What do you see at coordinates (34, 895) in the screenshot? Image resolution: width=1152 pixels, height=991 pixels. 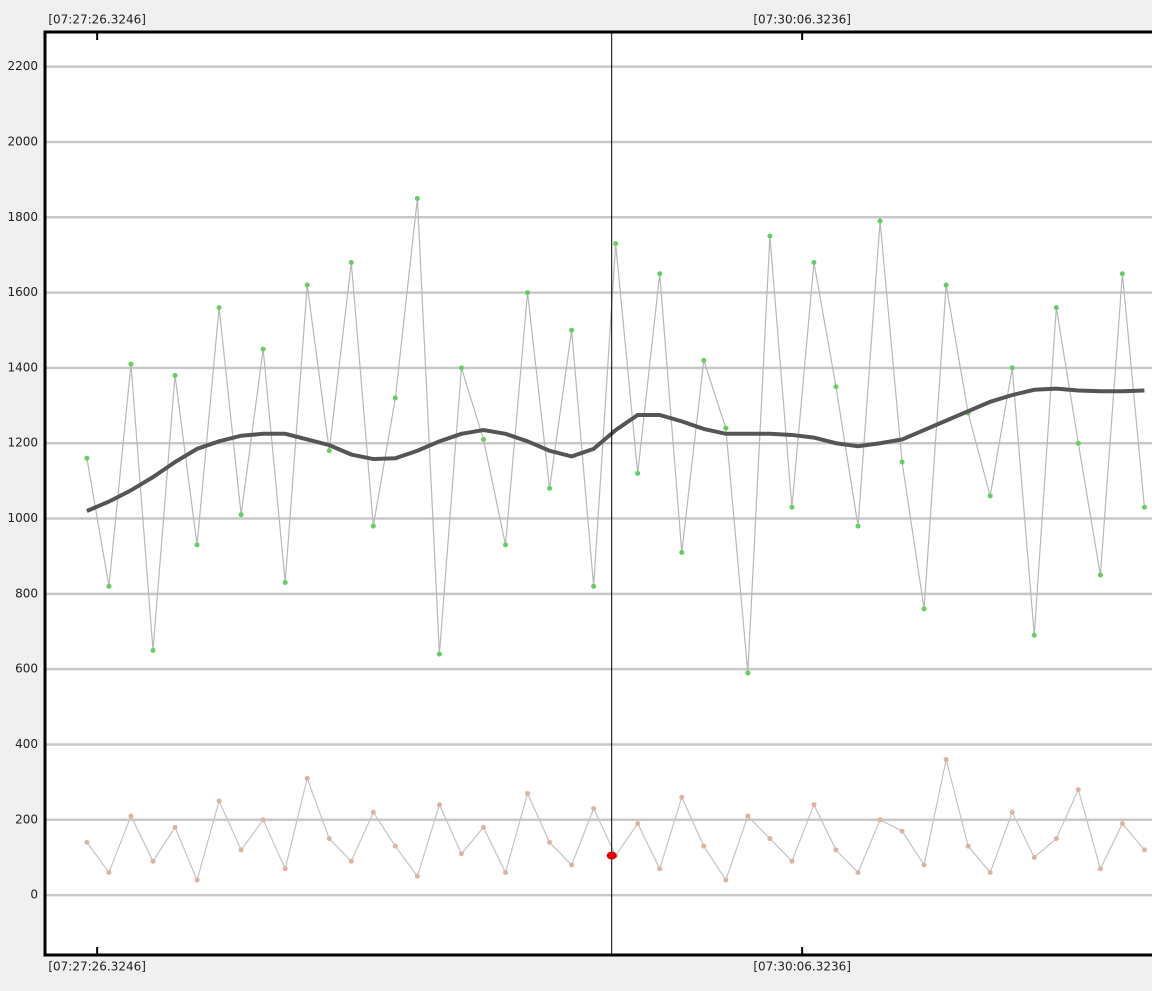 I see `y-tick-label: 0` at bounding box center [34, 895].